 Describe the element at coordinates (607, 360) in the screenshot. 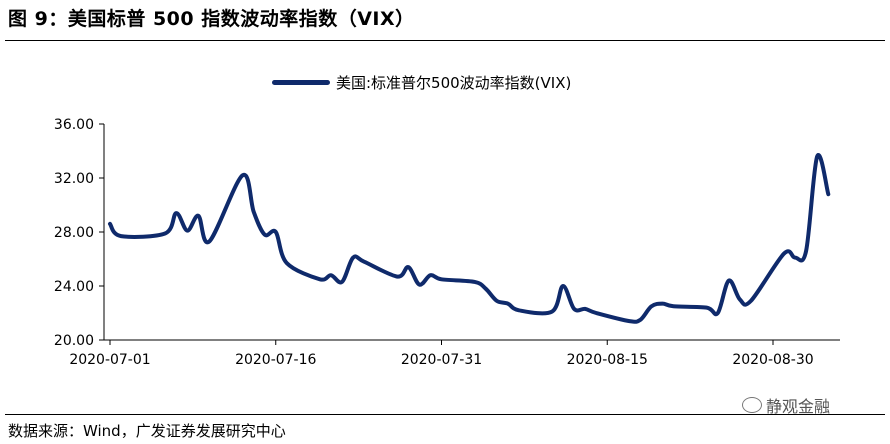

I see `x-tick-label: 2020-08-15` at that location.